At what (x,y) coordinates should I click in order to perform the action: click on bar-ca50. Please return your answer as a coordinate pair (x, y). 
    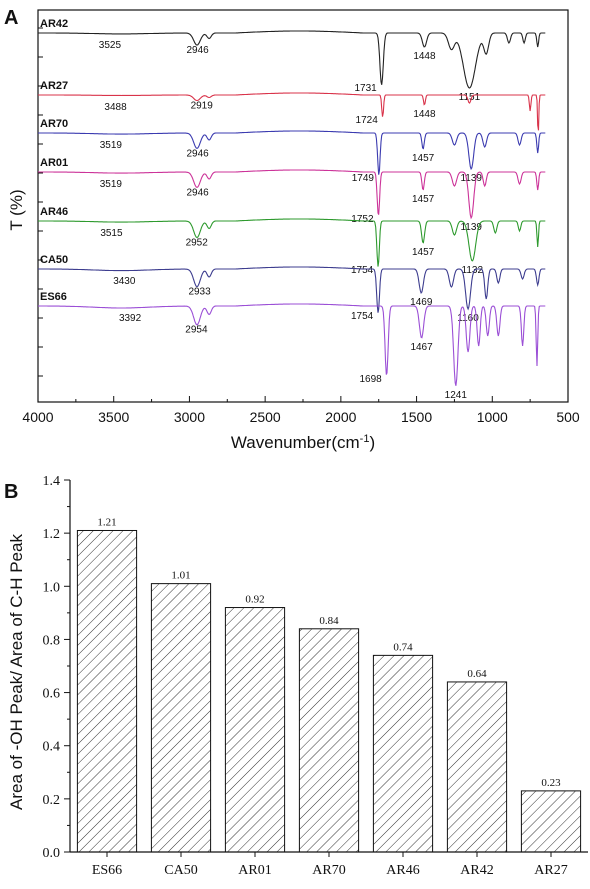
    Looking at the image, I should click on (181, 718).